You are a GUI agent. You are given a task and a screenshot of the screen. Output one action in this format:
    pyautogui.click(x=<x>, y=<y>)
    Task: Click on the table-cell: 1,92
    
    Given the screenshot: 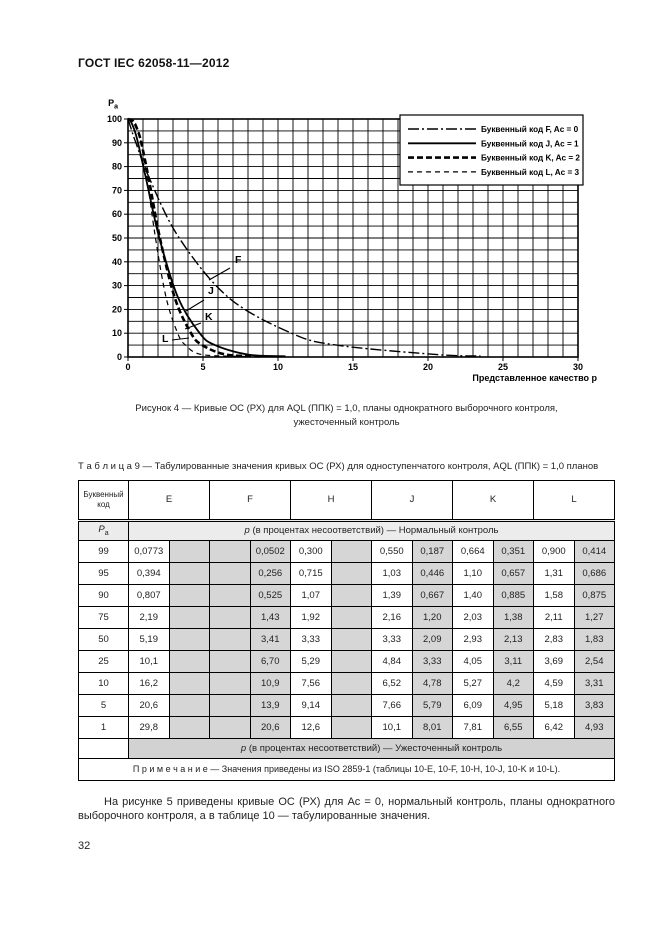 What is the action you would take?
    pyautogui.click(x=311, y=617)
    